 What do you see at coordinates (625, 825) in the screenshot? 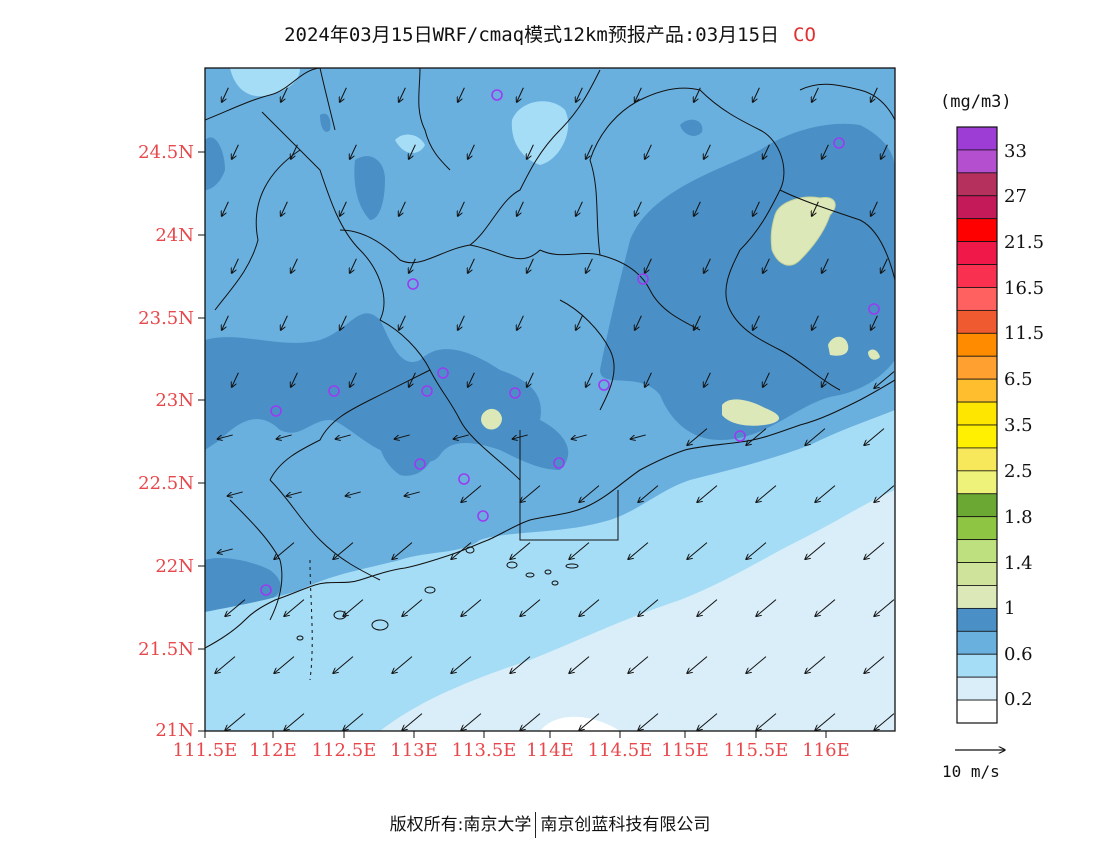
I see `company-text: 南京创蓝科技有限公司` at bounding box center [625, 825].